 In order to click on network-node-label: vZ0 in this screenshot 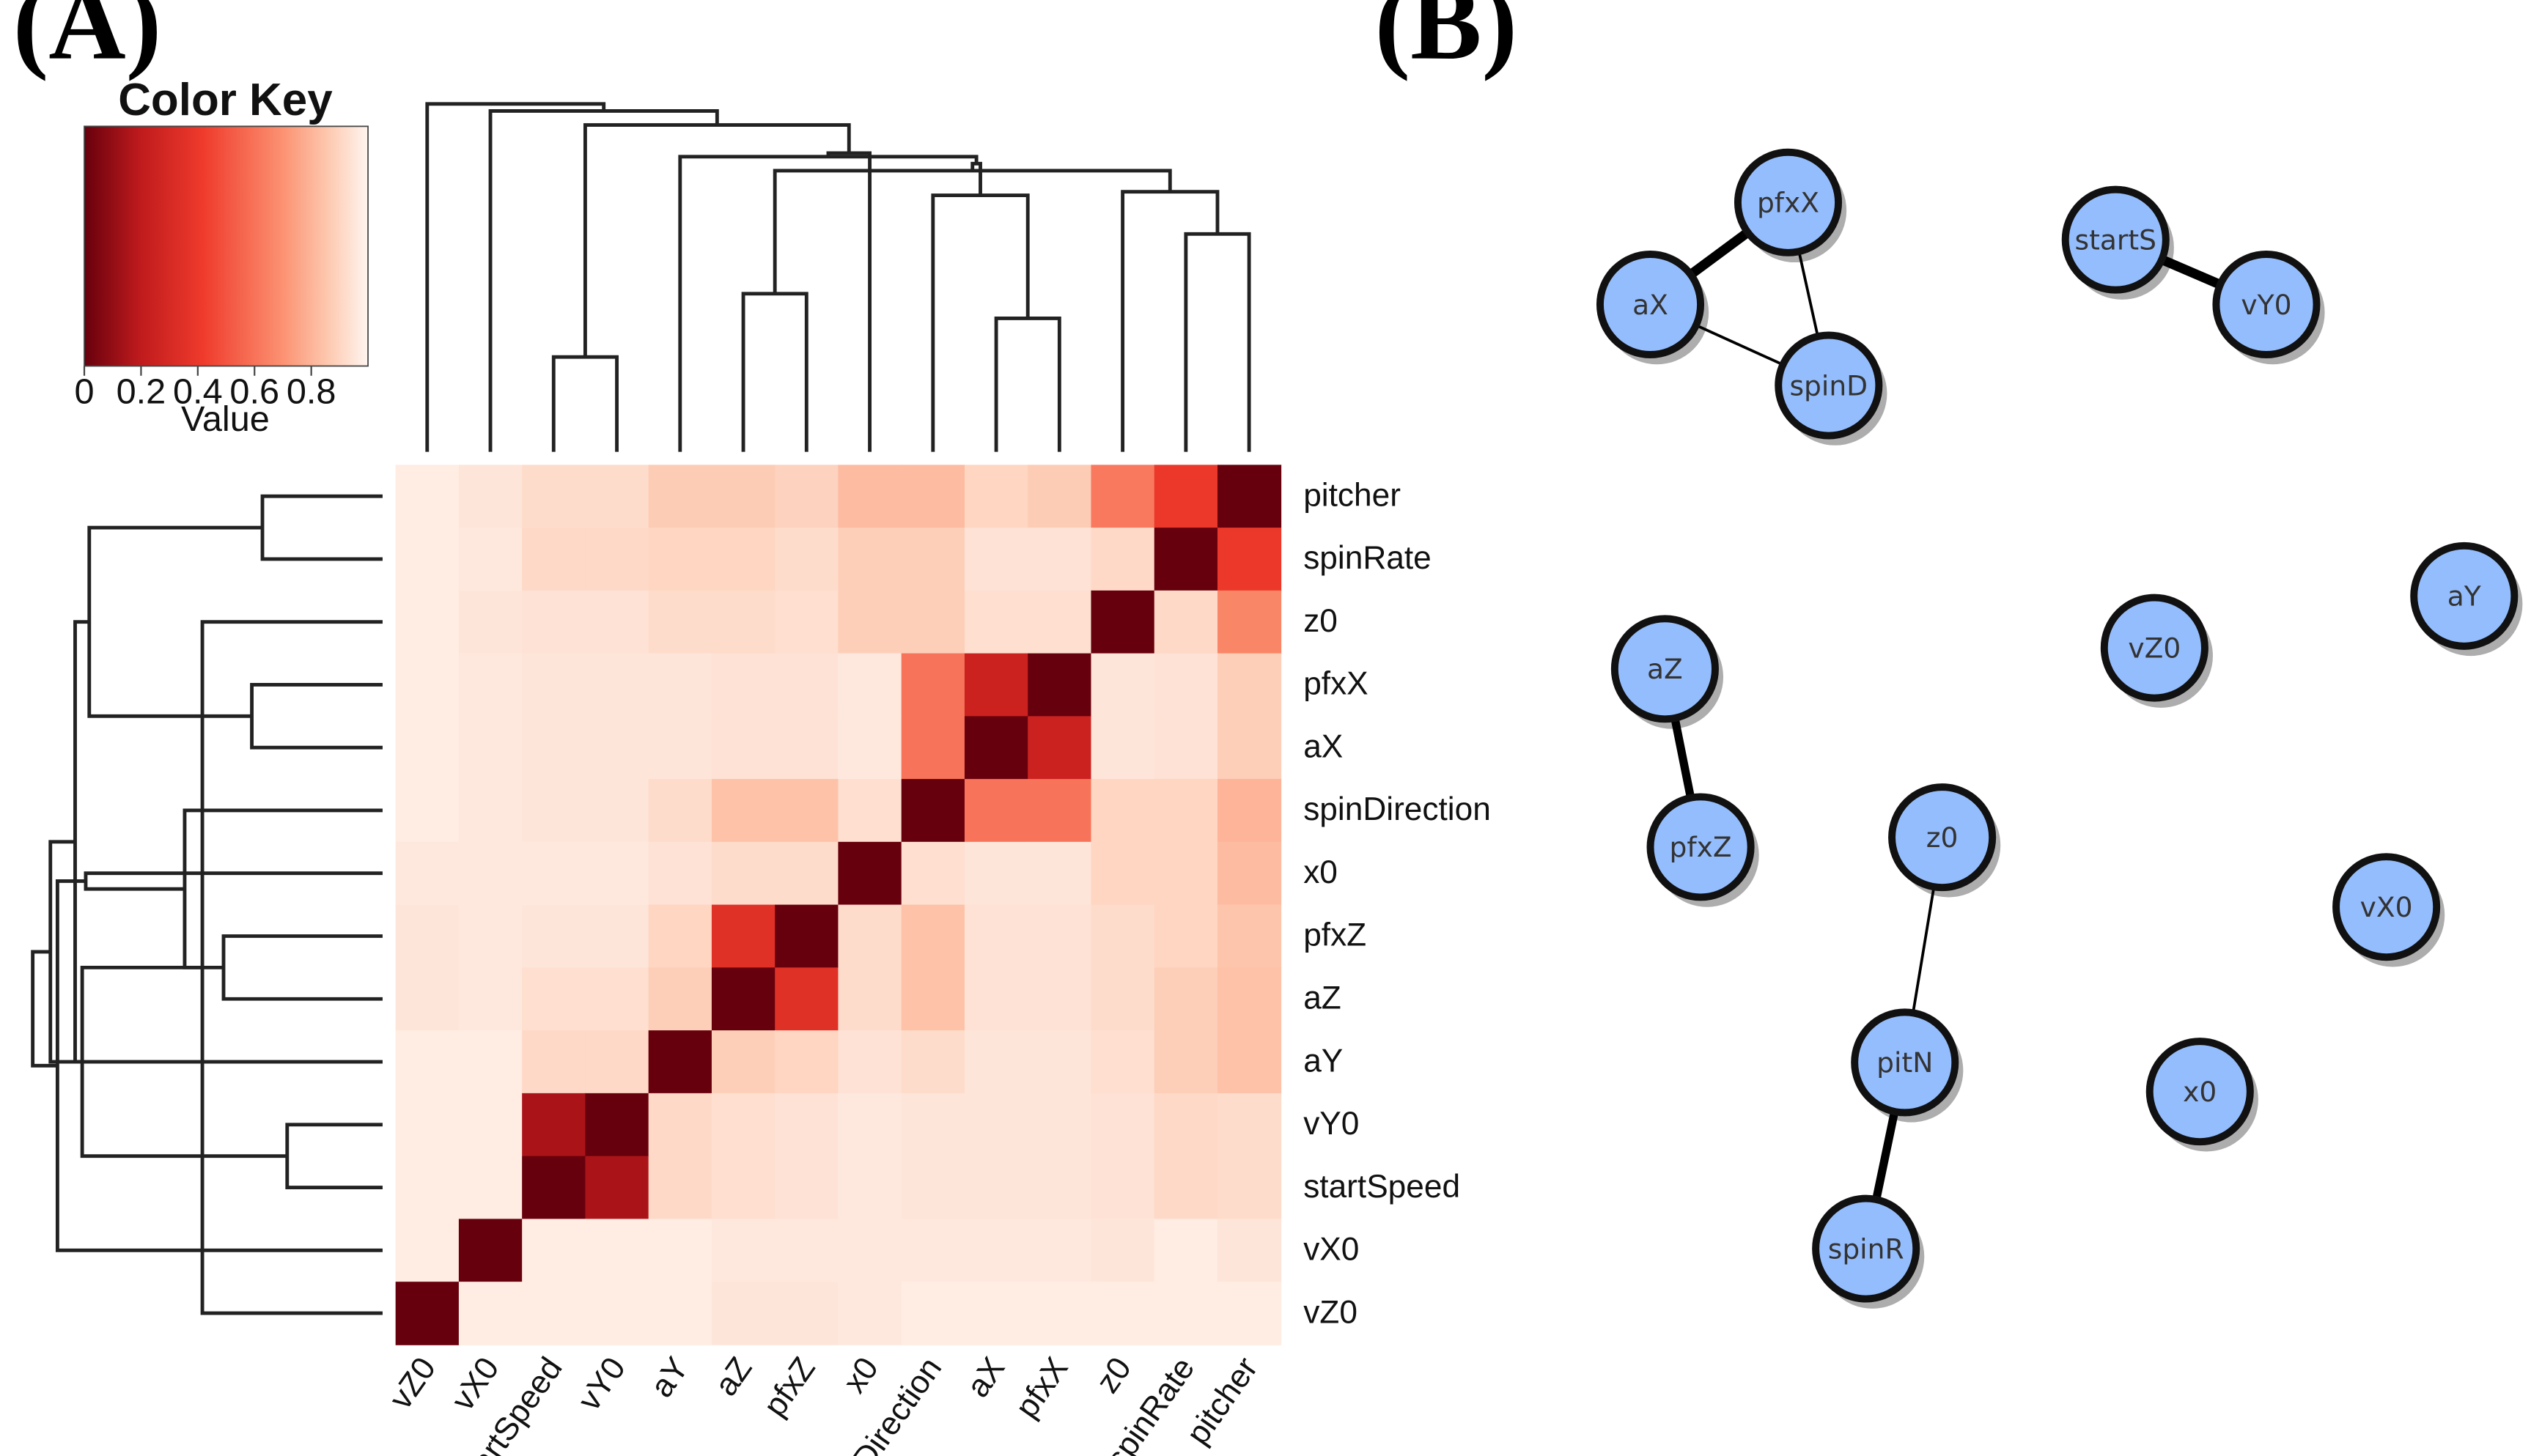, I will do `click(2155, 648)`.